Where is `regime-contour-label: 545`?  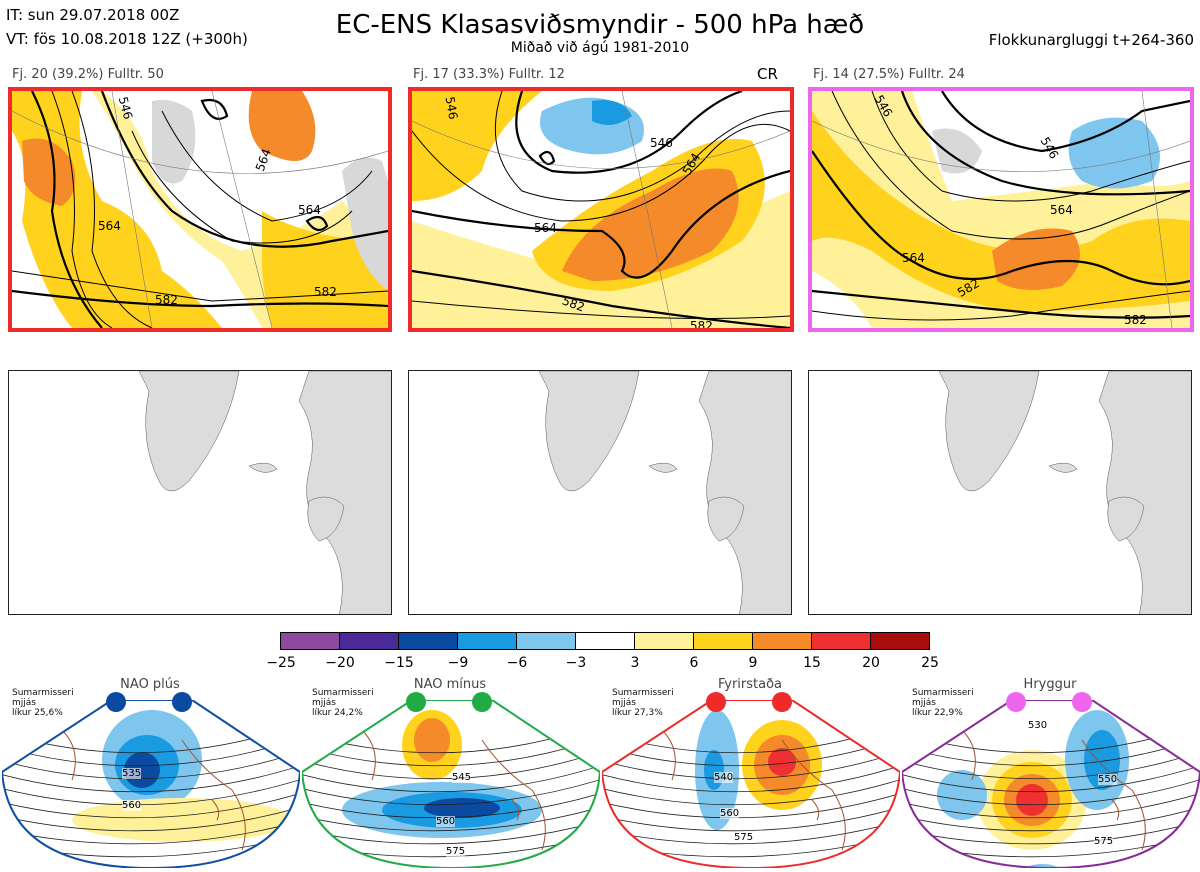 regime-contour-label: 545 is located at coordinates (462, 777).